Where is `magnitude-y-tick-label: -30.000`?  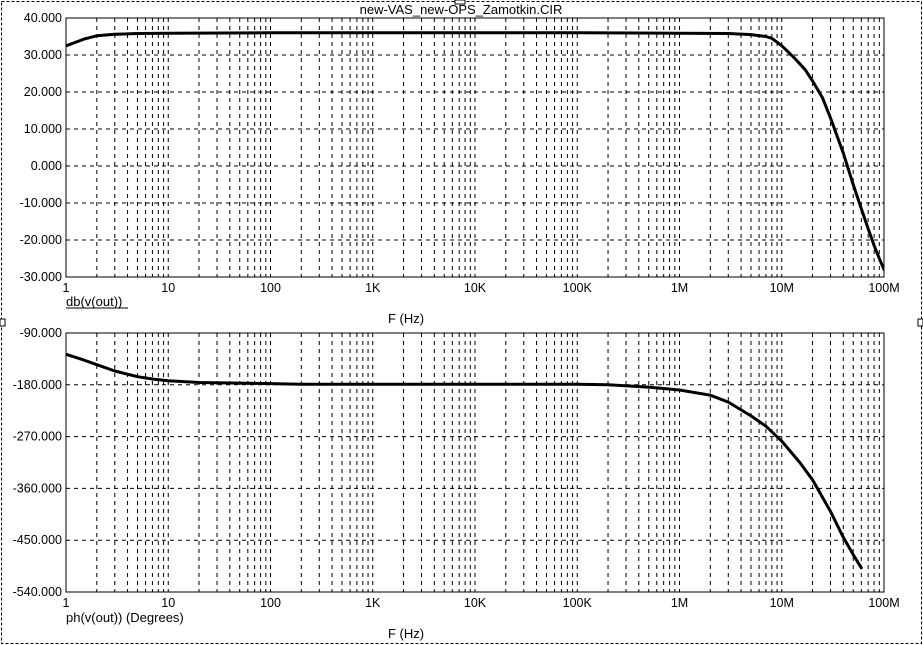
magnitude-y-tick-label: -30.000 is located at coordinates (41, 277).